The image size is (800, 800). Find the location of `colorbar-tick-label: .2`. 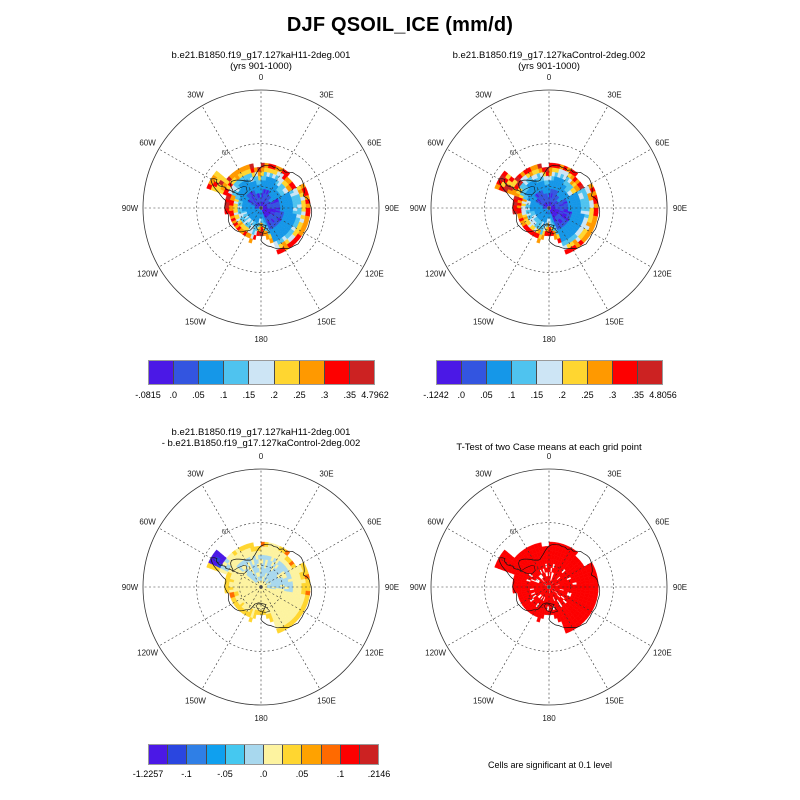

colorbar-tick-label: .2 is located at coordinates (562, 395).